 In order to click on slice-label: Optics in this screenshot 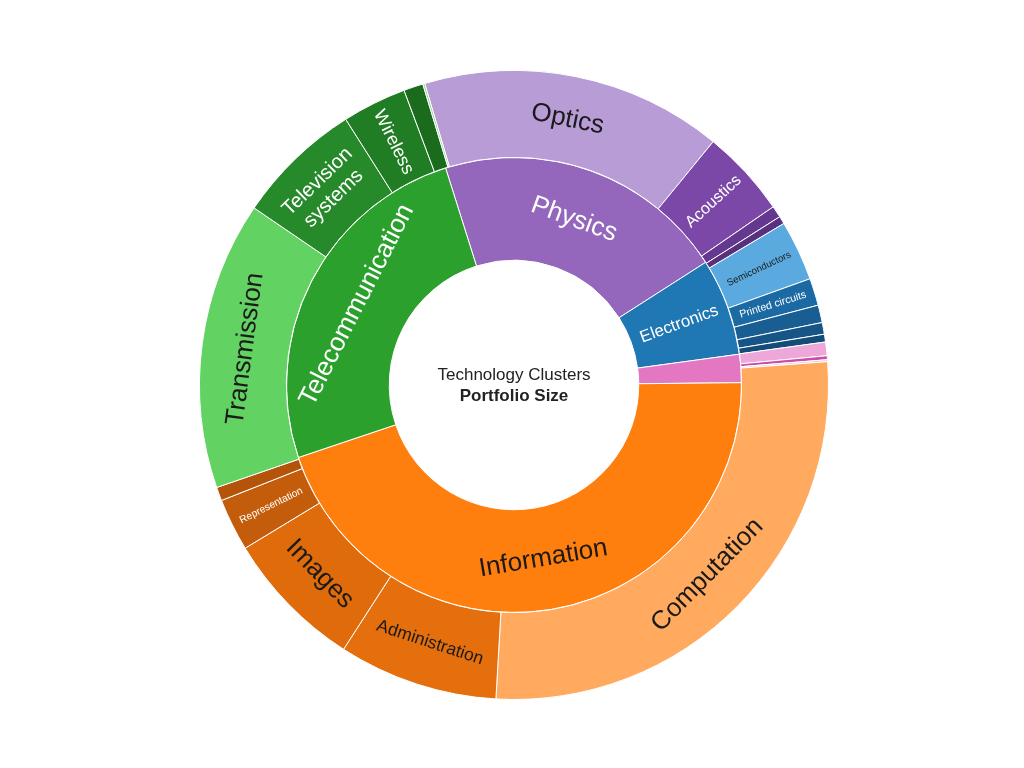, I will do `click(568, 117)`.